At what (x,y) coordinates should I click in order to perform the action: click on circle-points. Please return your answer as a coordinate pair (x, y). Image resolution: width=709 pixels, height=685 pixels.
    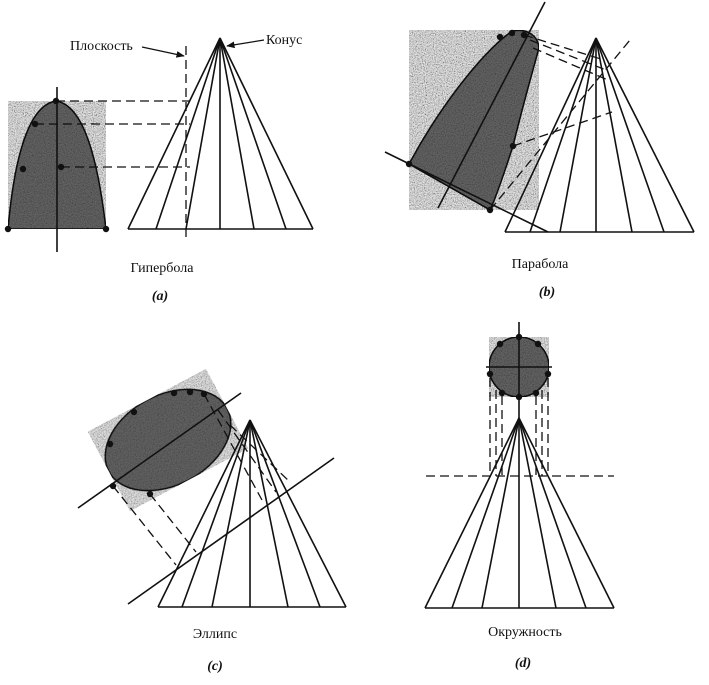
    Looking at the image, I should click on (519, 367).